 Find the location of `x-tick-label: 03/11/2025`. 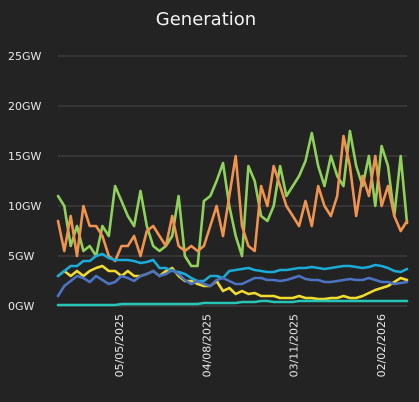

x-tick-label: 03/11/2025 is located at coordinates (294, 345).